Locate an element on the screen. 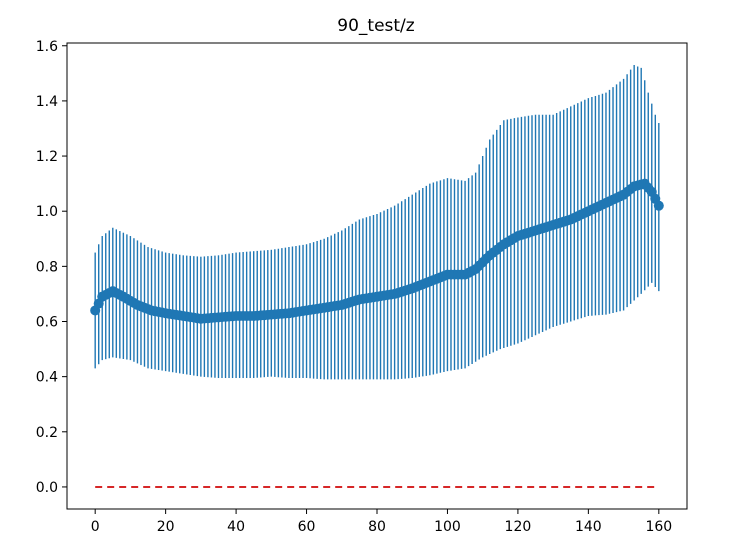 This screenshot has height=559, width=747. y-tick-label: 1.6 is located at coordinates (47, 47).